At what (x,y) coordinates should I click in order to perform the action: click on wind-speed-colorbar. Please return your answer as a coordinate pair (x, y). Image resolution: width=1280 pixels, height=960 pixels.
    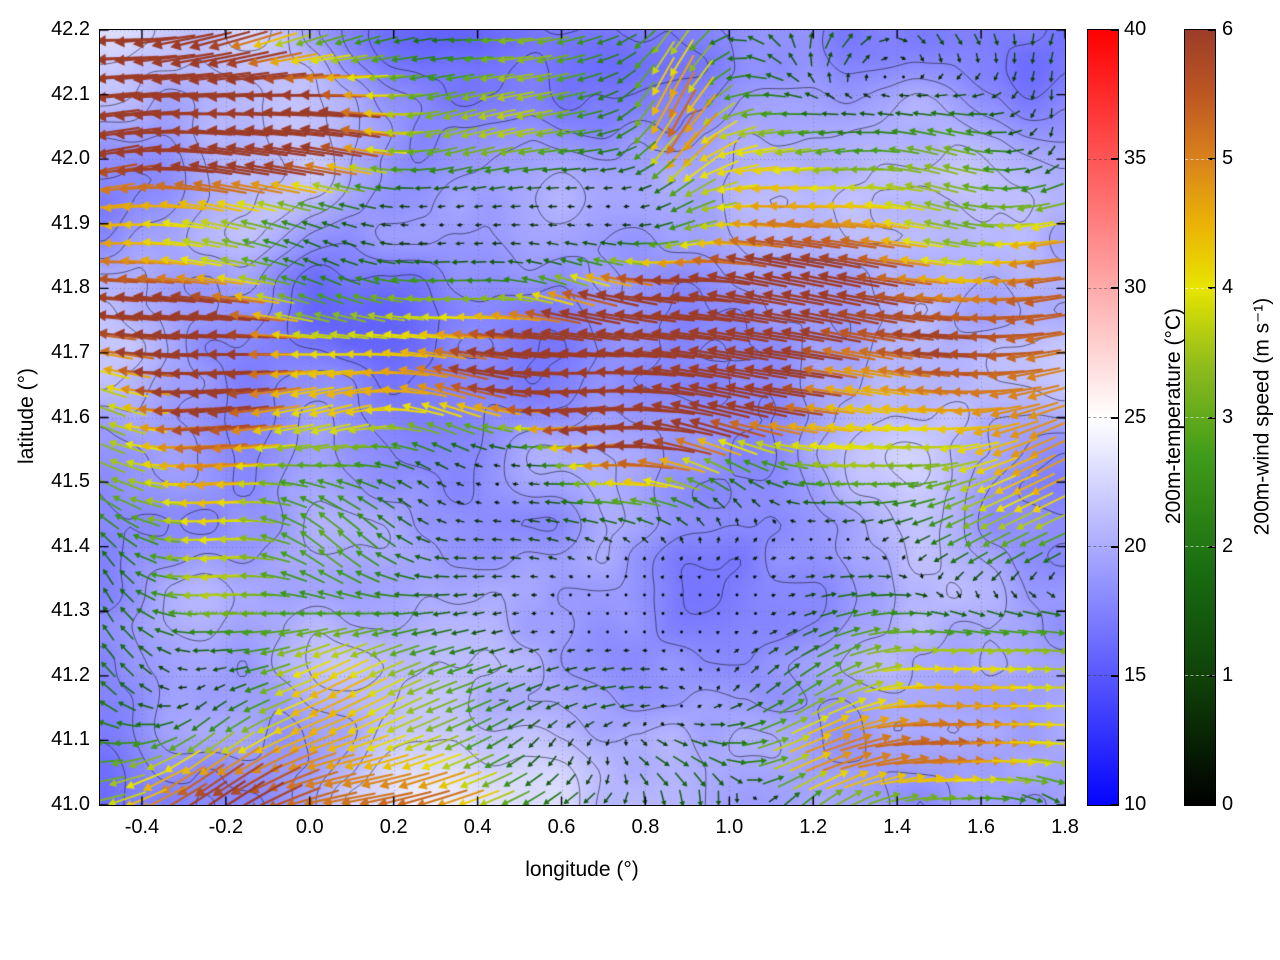
    Looking at the image, I should click on (1200, 417).